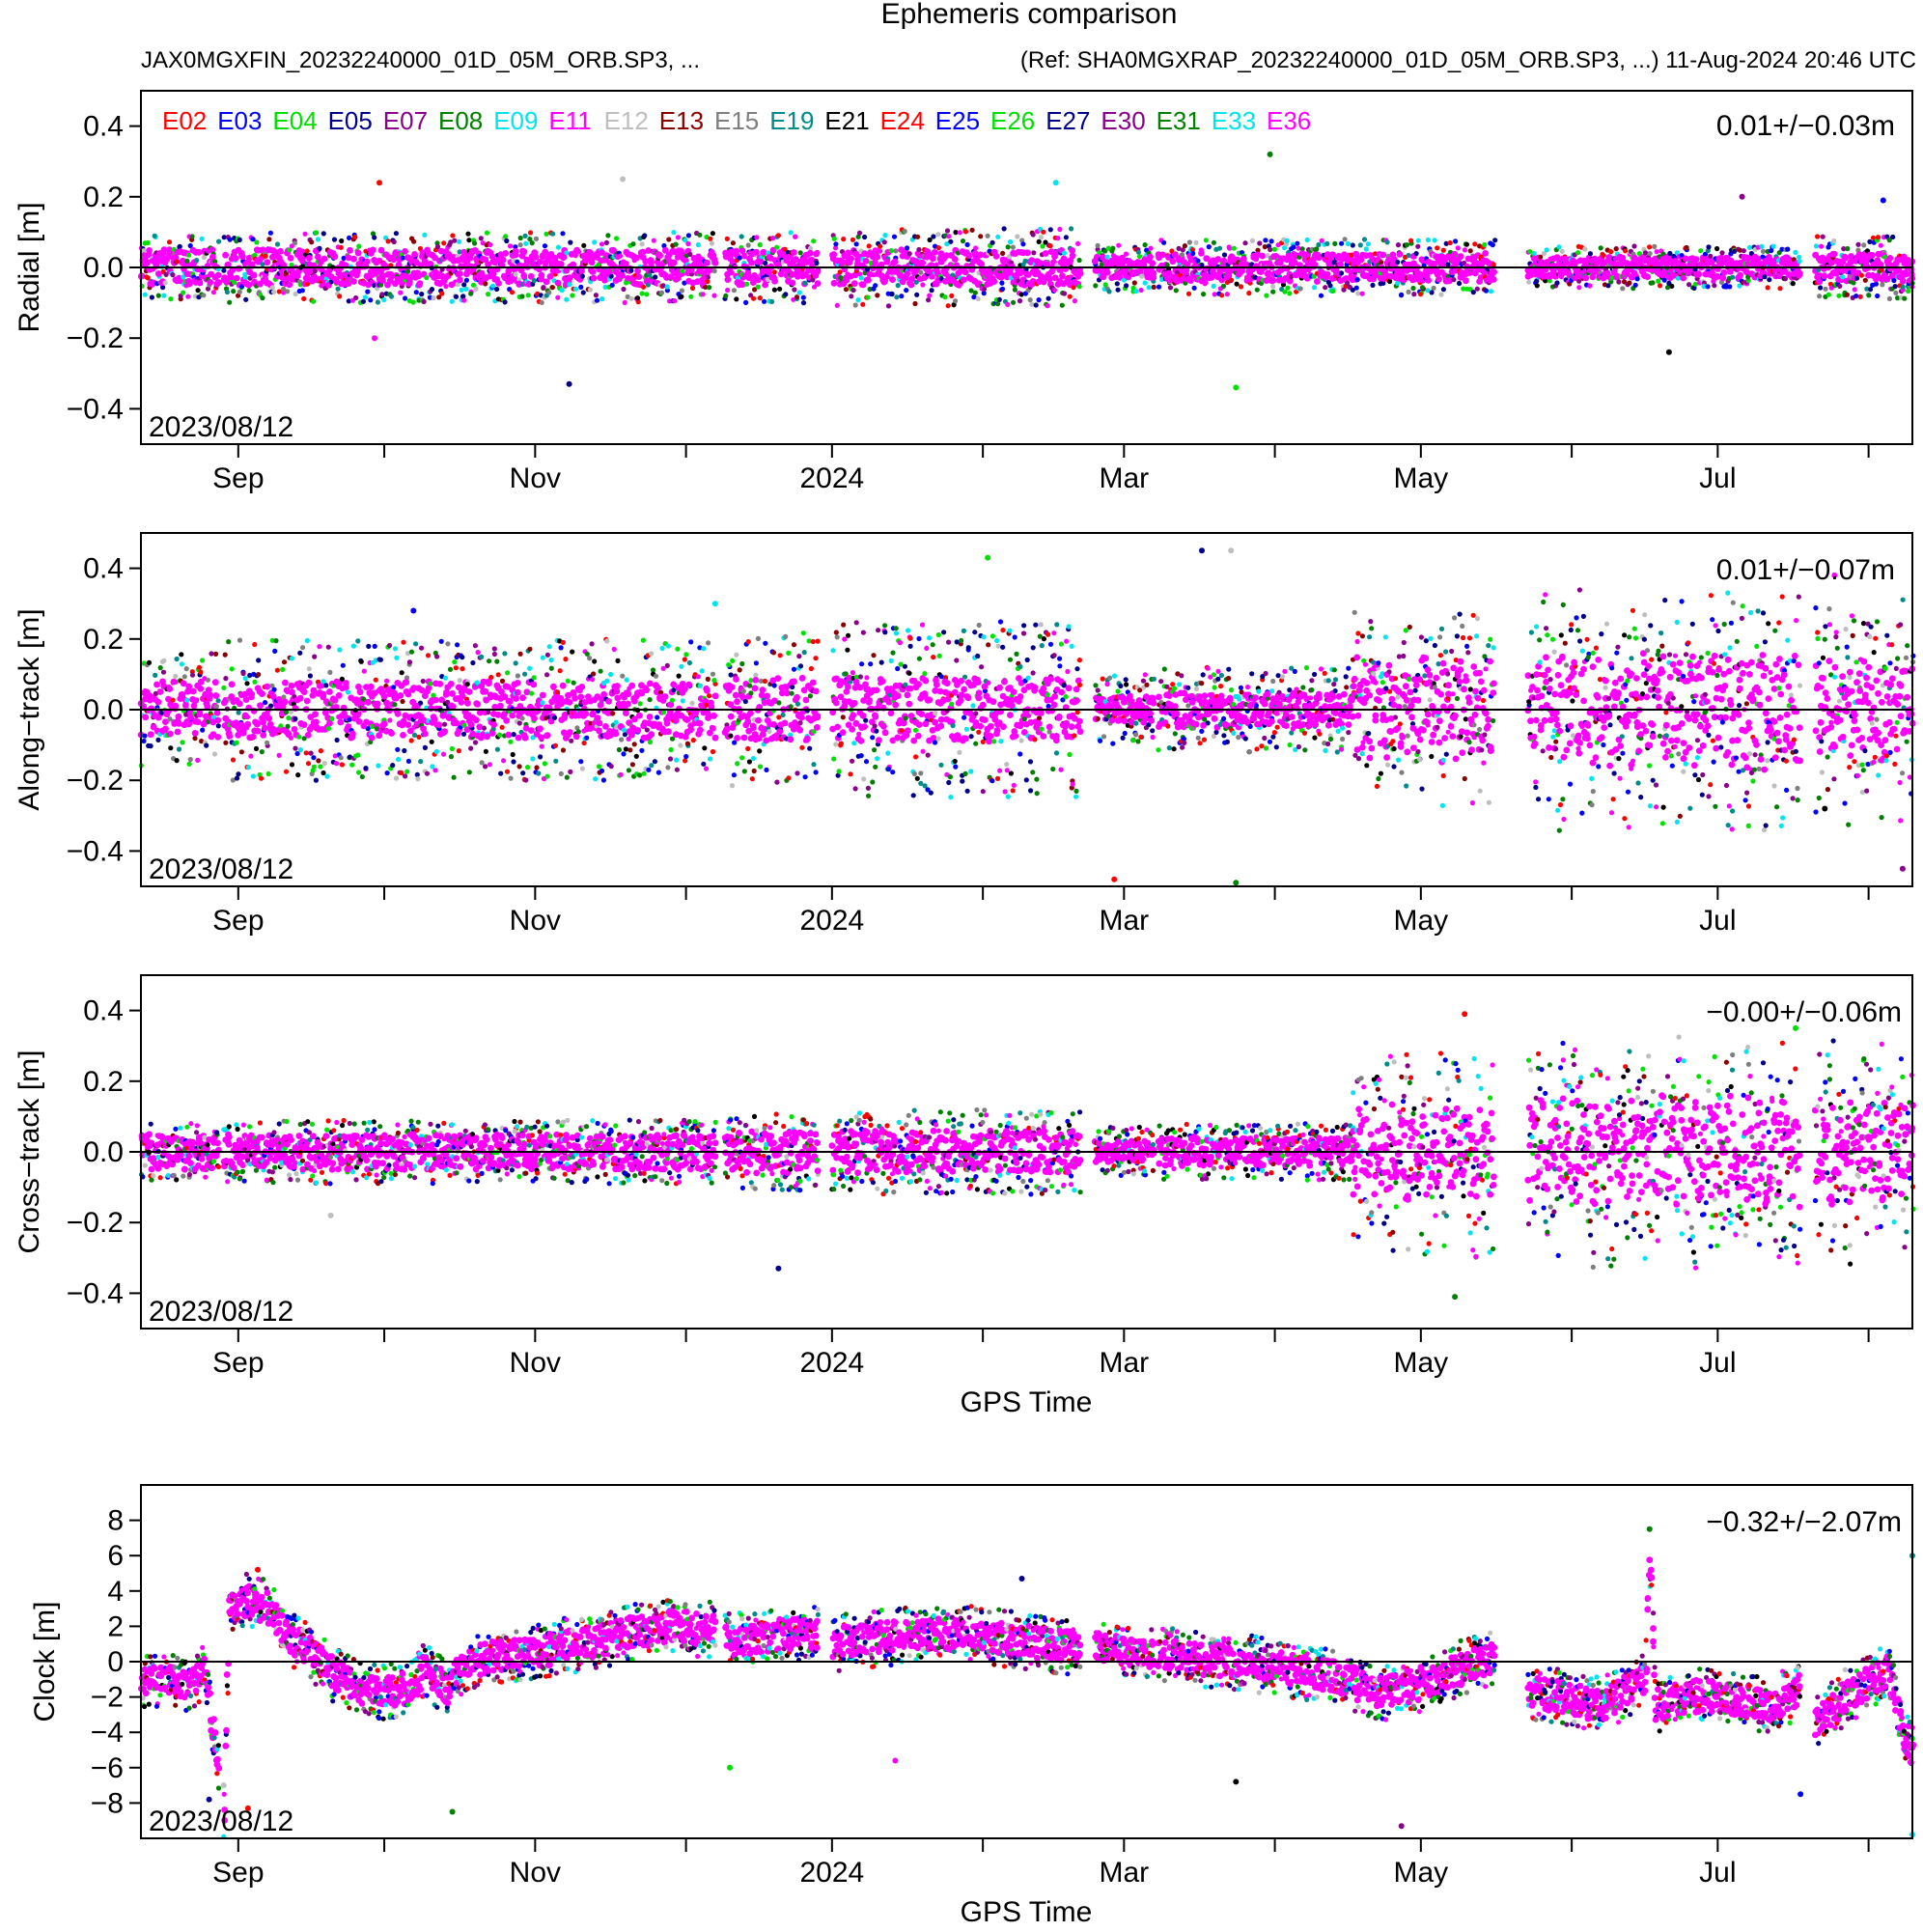  I want to click on radial-outlier-point, so click(1669, 352).